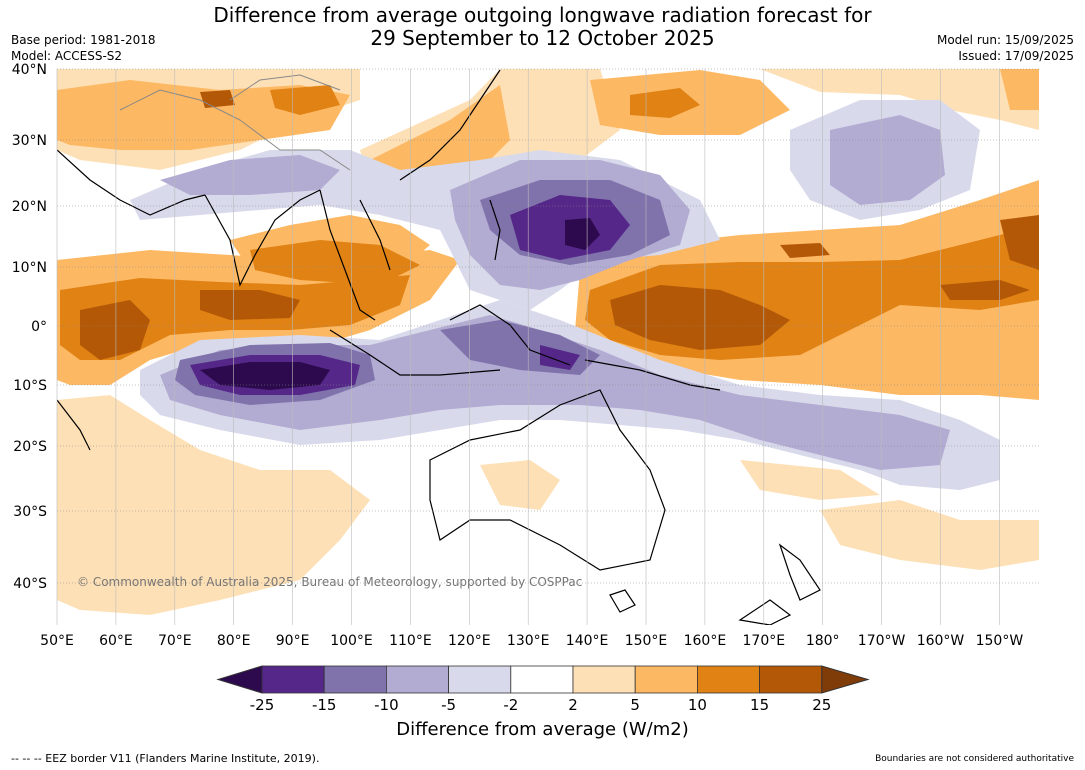 This screenshot has width=1085, height=770. What do you see at coordinates (882, 641) in the screenshot?
I see `lon-label: 170°W` at bounding box center [882, 641].